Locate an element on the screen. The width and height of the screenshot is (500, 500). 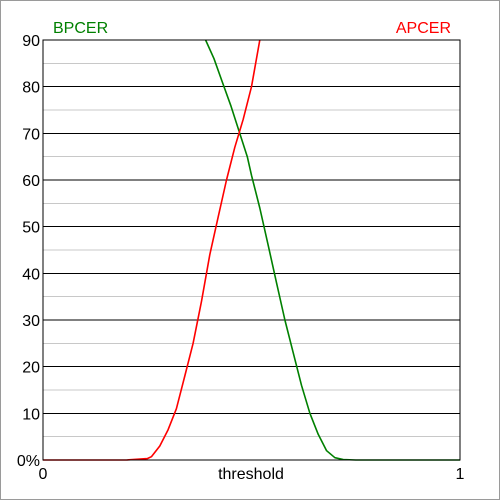
y-axis-ticks: 0% 10 20 30 40 50 60 70 80 90 is located at coordinates (28, 251).